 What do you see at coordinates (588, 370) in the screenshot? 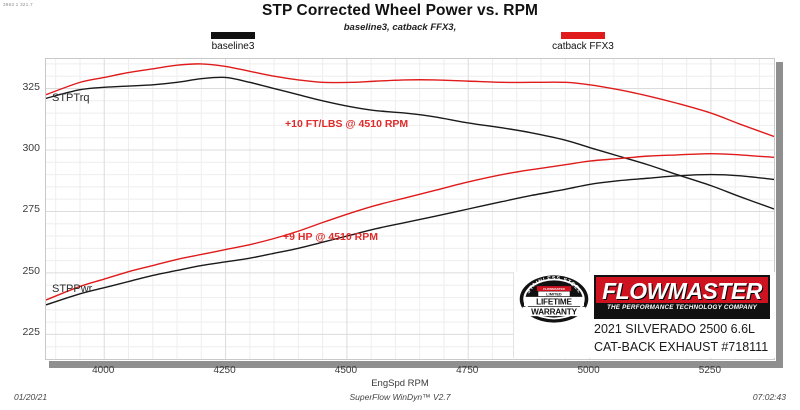
I see `x-tick-5000: 5000` at bounding box center [588, 370].